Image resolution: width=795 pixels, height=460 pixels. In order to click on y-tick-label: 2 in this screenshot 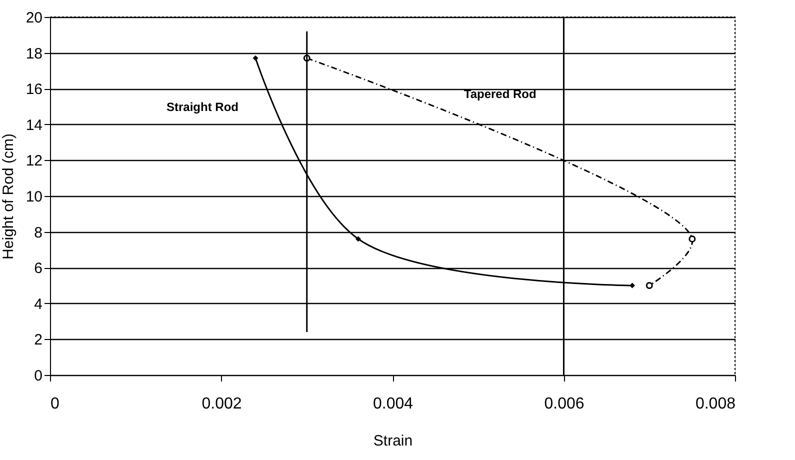, I will do `click(38, 340)`.